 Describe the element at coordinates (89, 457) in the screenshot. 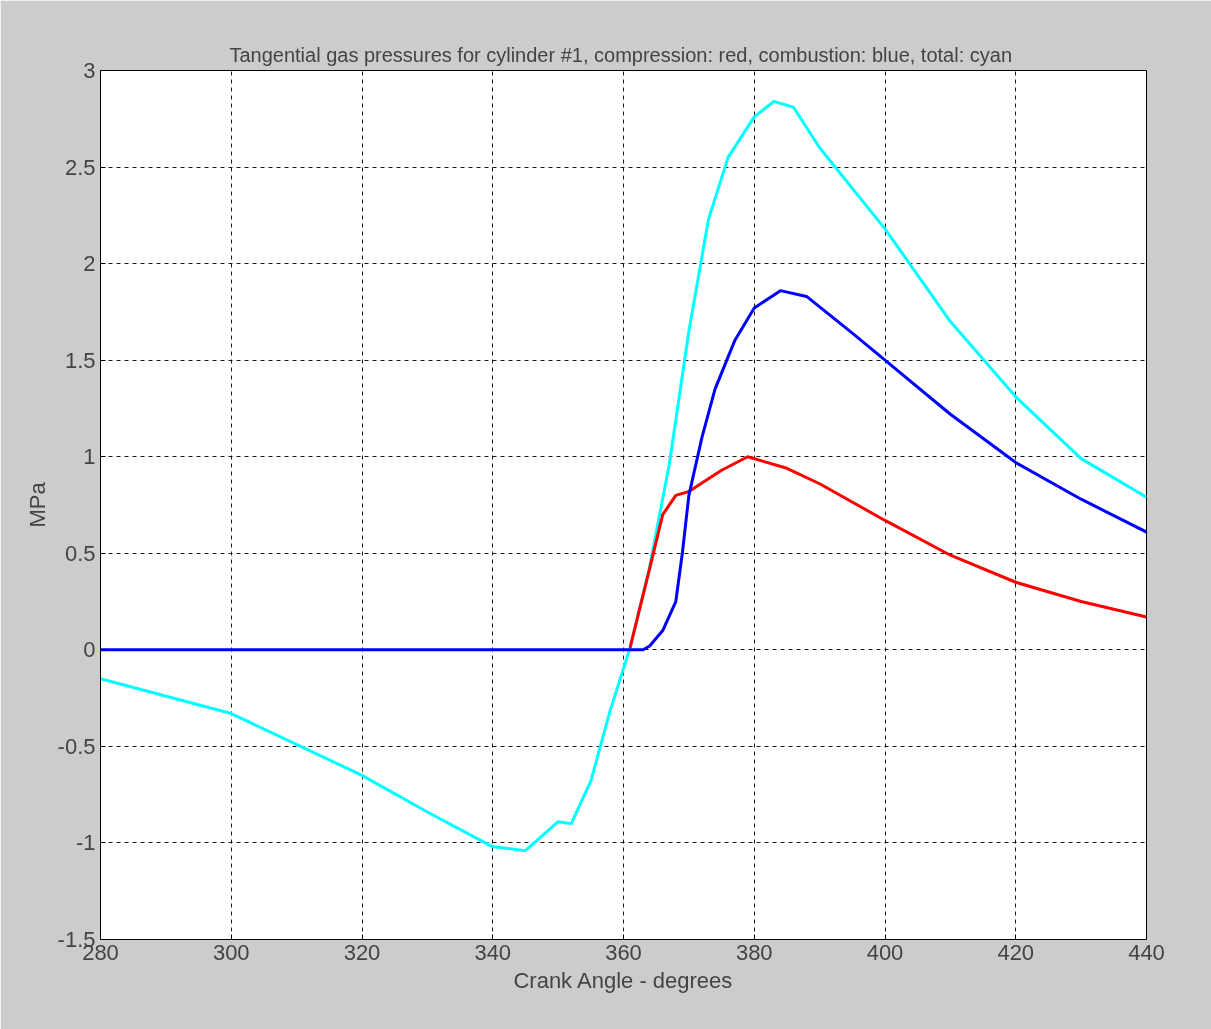

I see `y-tick-label: 1` at that location.